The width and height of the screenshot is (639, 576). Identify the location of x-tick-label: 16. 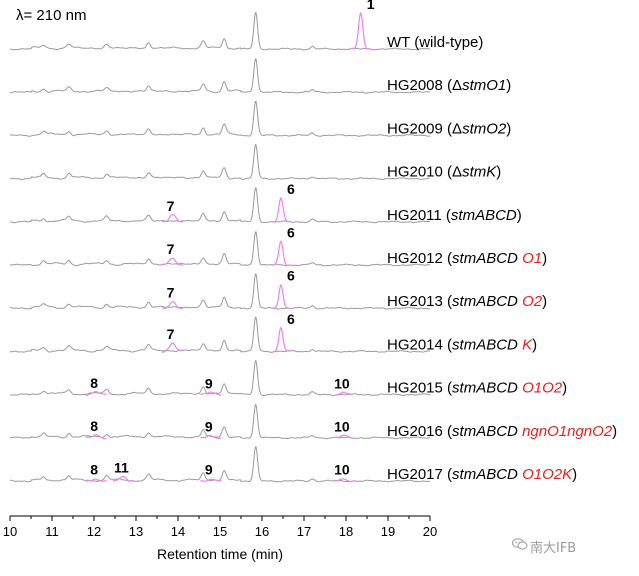
(262, 531).